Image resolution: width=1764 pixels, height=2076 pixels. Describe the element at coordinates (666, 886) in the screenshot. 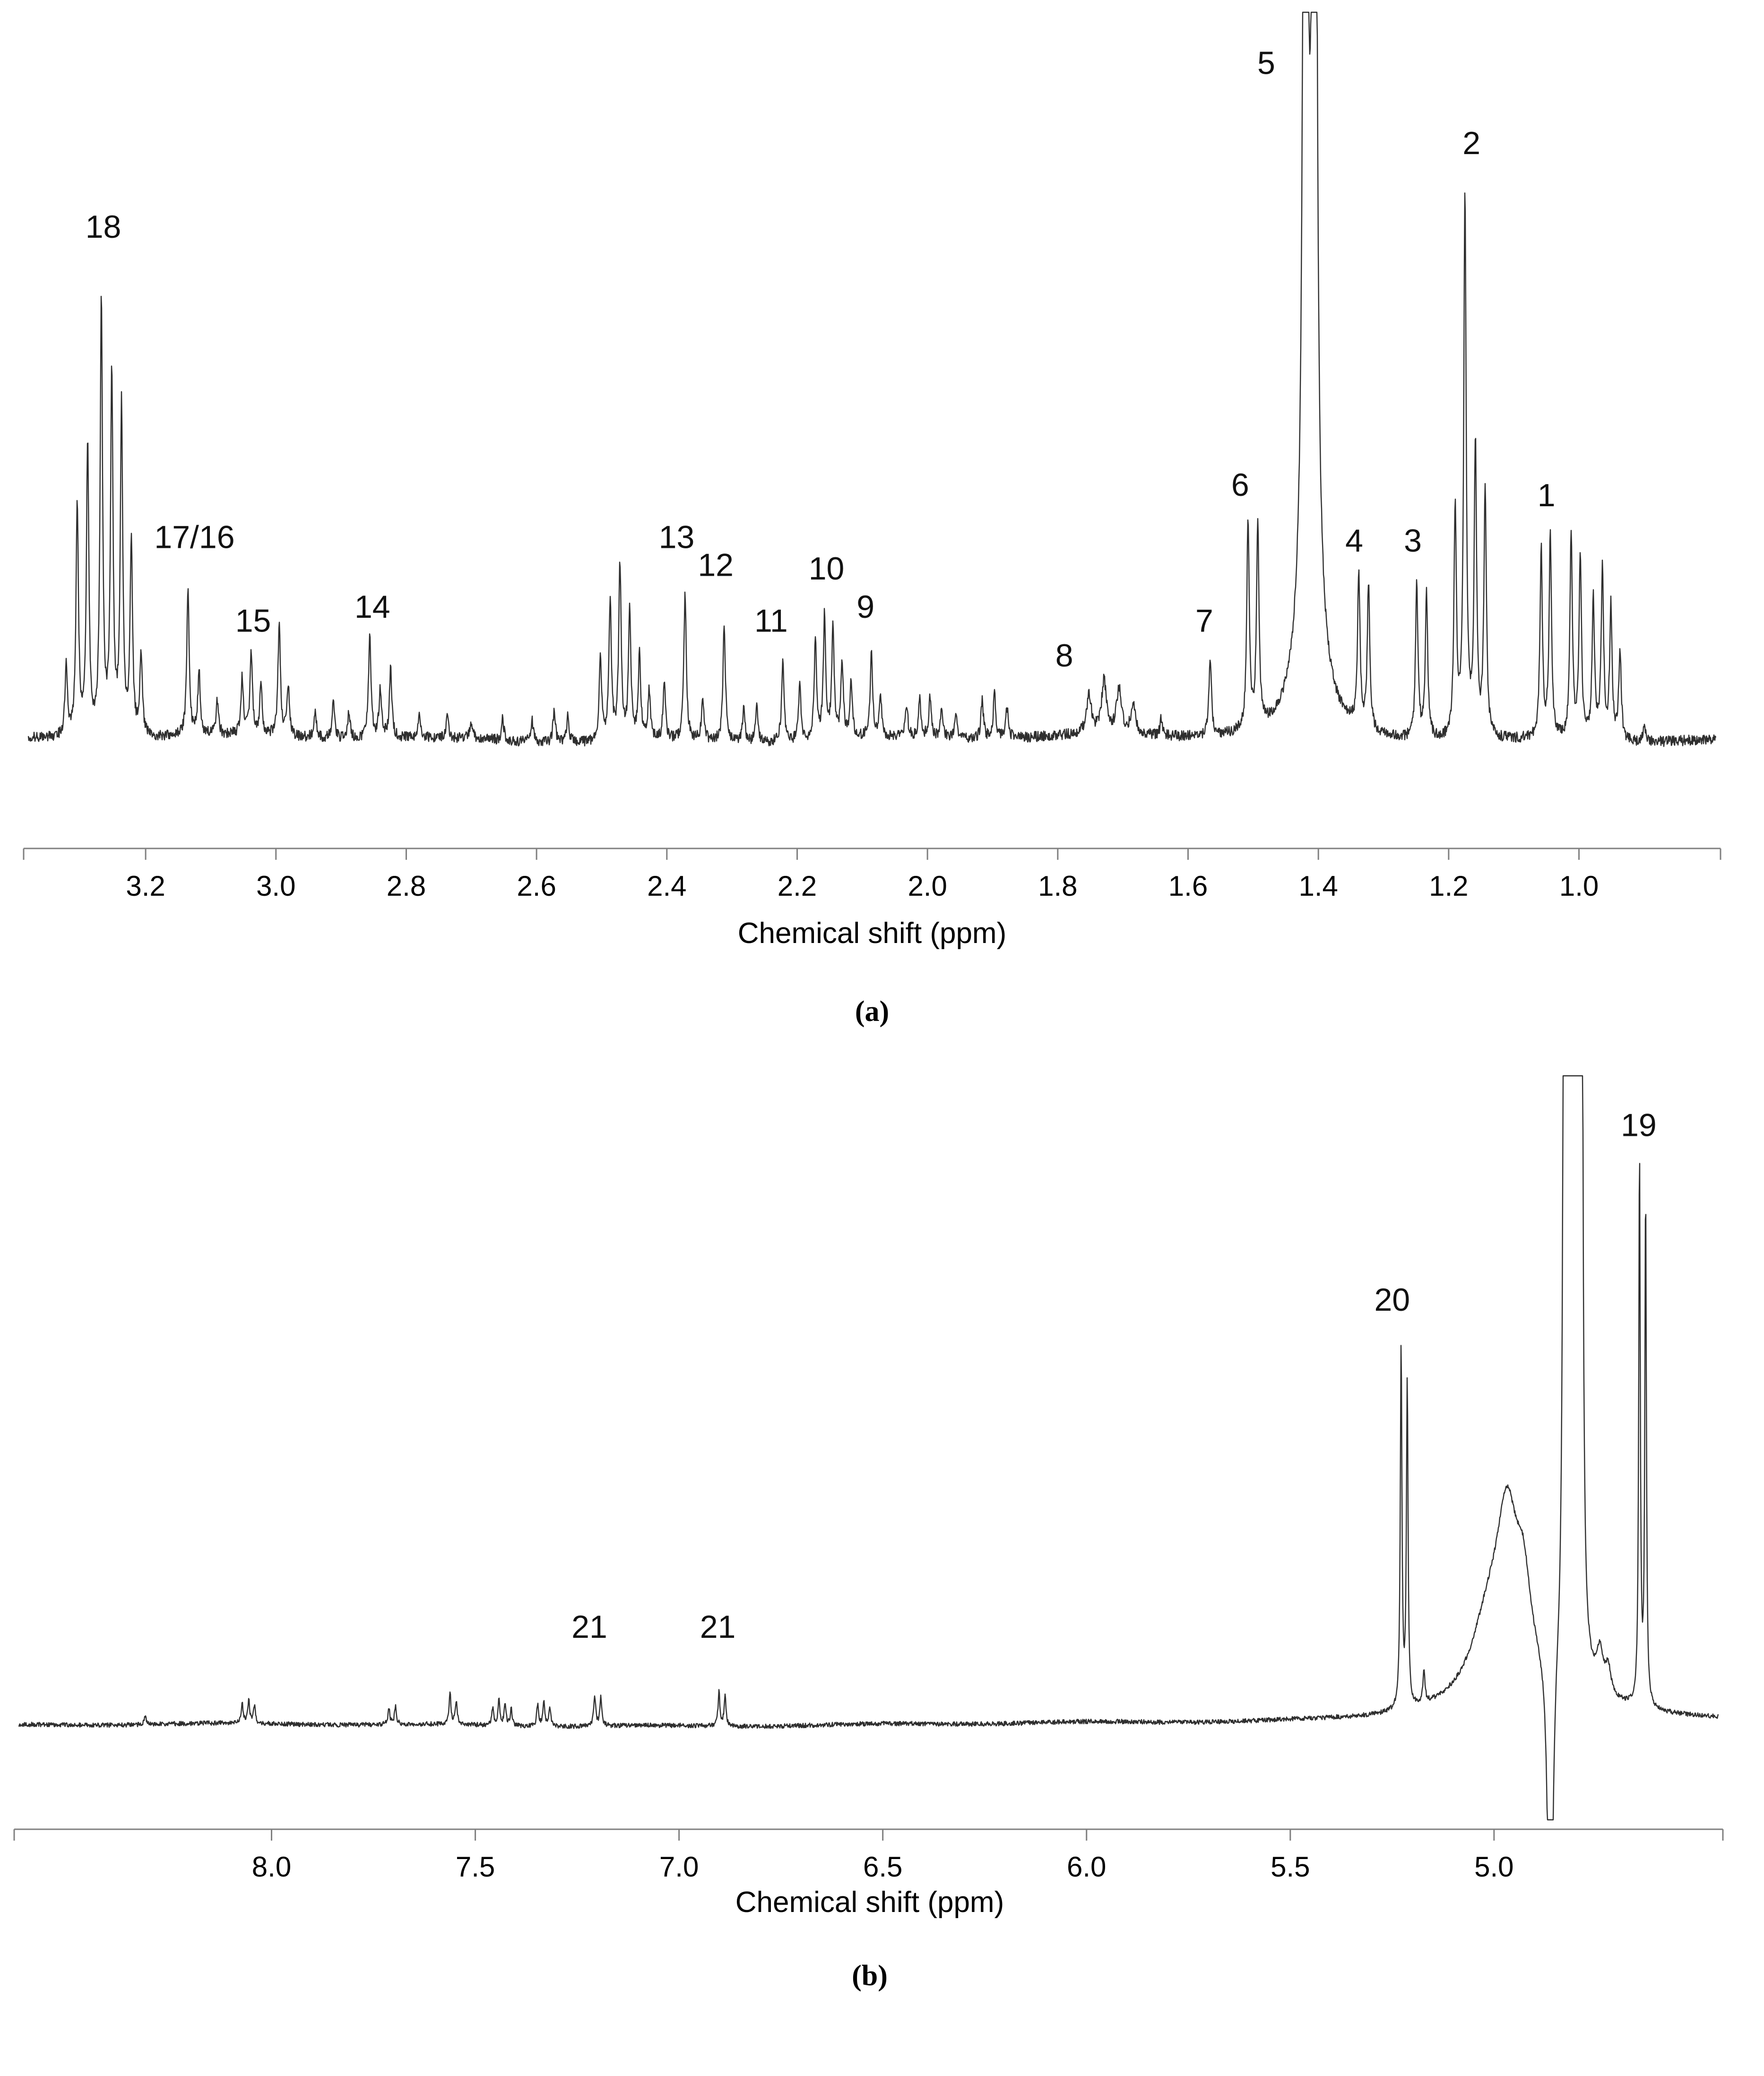

I see `x-tick-label: 2.4` at that location.